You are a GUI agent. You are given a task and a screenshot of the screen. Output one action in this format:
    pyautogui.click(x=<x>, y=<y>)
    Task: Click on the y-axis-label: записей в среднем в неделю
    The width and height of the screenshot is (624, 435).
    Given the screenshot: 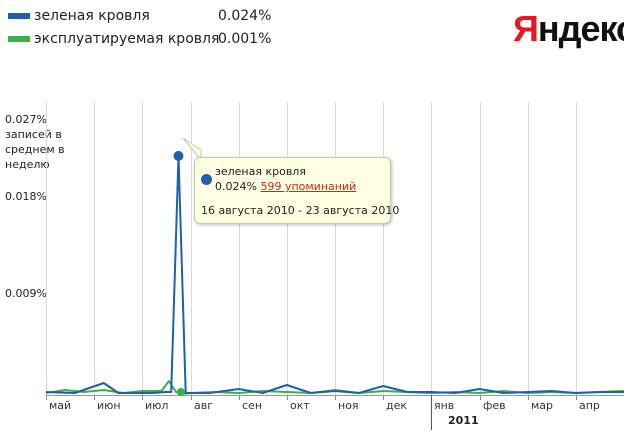 What is the action you would take?
    pyautogui.click(x=35, y=149)
    